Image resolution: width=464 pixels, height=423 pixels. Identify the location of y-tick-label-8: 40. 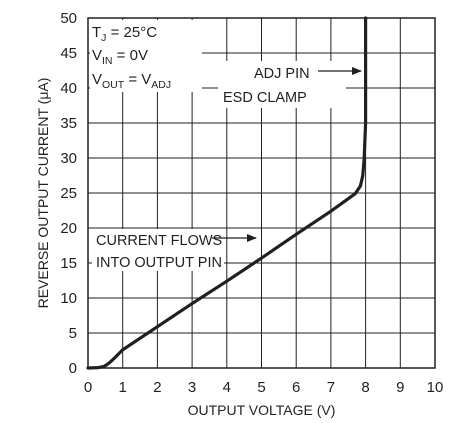
(68, 88).